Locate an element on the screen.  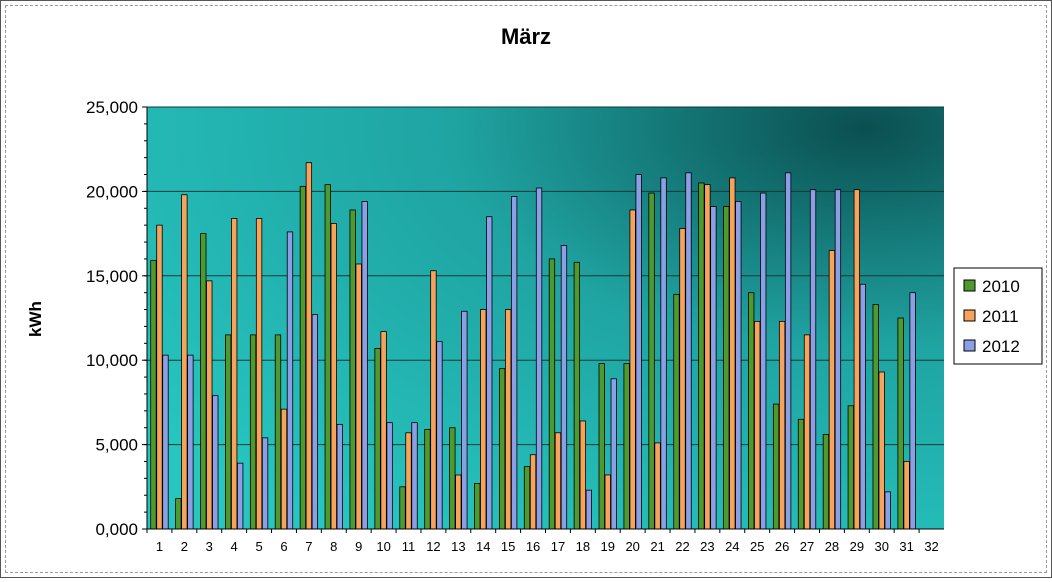
x-tick-label: 14 is located at coordinates (483, 546).